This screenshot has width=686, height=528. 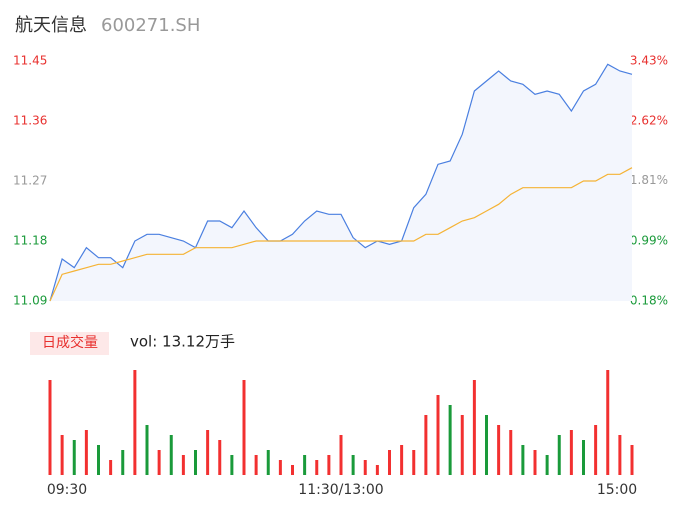 What do you see at coordinates (30, 181) in the screenshot?
I see `y-tick-label: 11.27` at bounding box center [30, 181].